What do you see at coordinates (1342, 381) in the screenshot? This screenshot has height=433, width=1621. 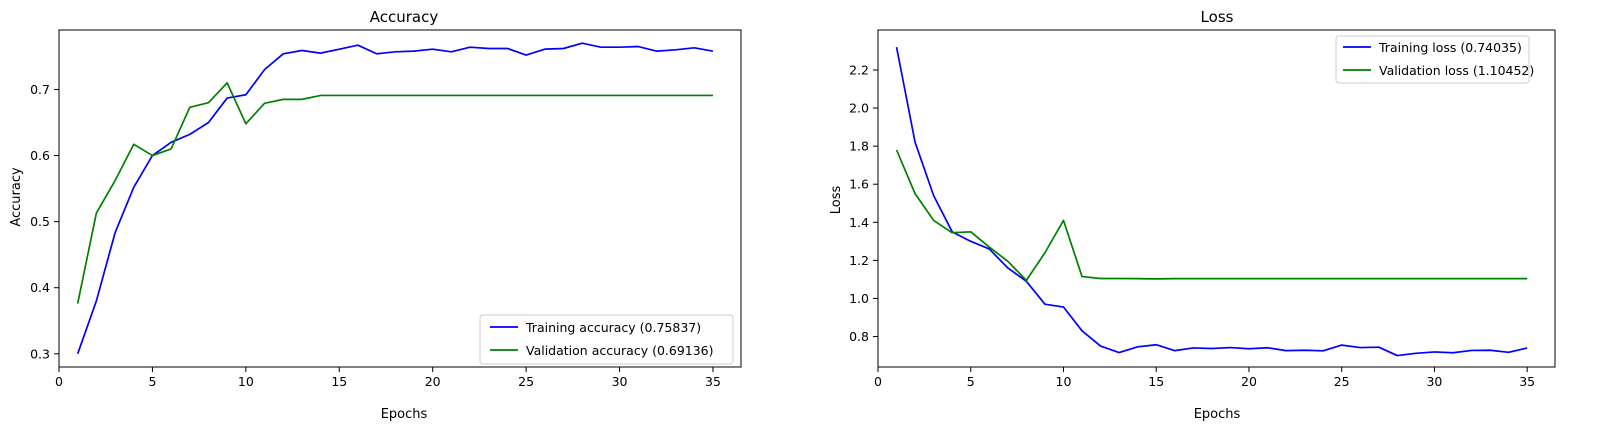 I see `loss-x-tick-label: 25` at bounding box center [1342, 381].